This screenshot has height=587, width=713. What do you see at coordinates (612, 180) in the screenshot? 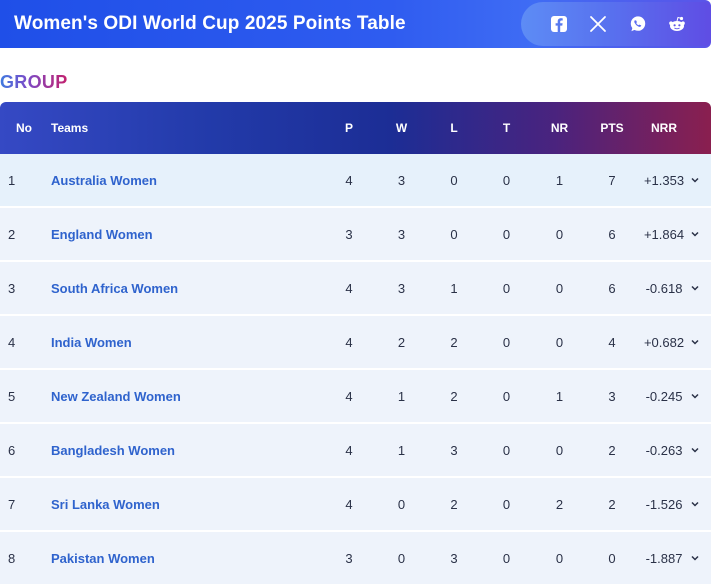
I see `points-cell: 7` at bounding box center [612, 180].